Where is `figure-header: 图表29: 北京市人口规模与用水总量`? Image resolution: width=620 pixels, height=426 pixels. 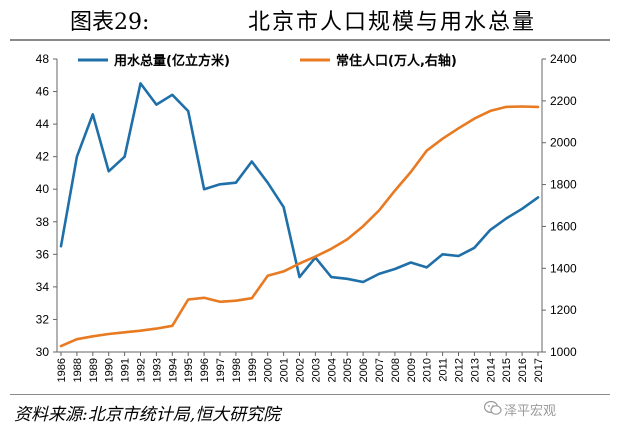 figure-header: 图表29: 北京市人口规模与用水总量 is located at coordinates (310, 20).